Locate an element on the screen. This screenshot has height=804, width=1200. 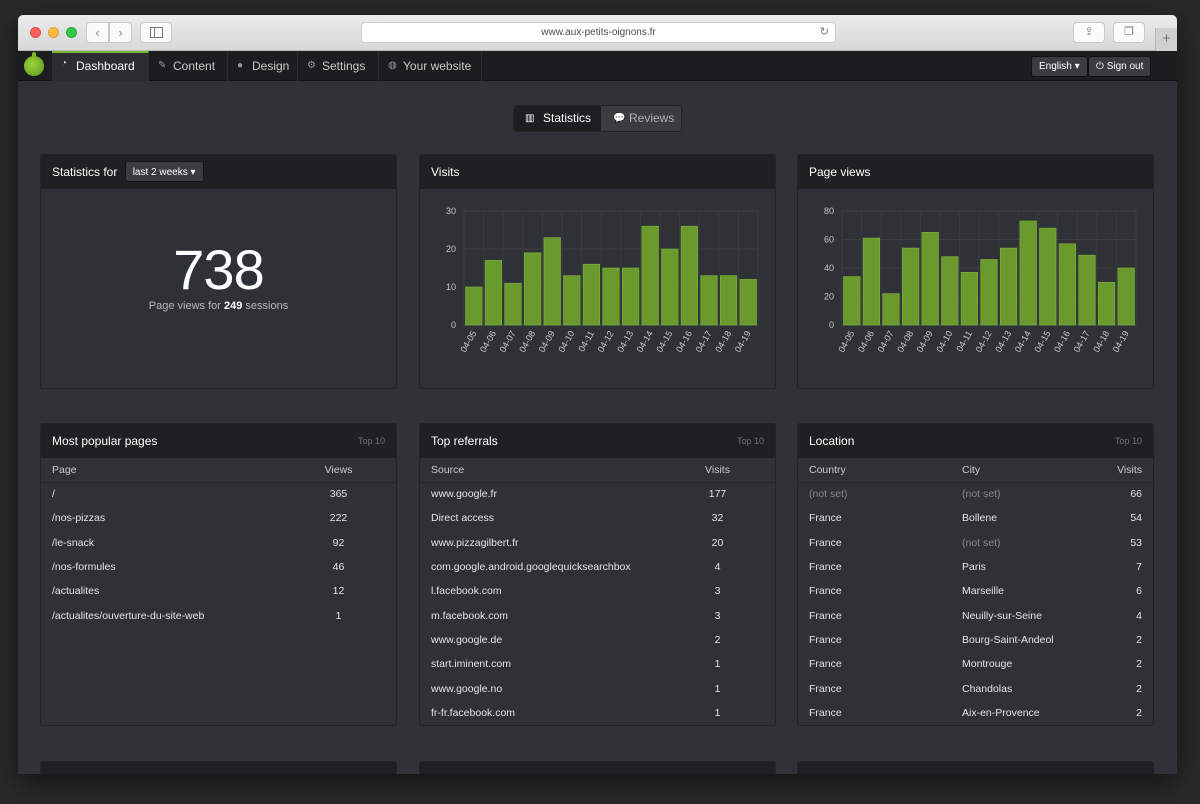
tabs-icon: ❐ is located at coordinates (1129, 32).